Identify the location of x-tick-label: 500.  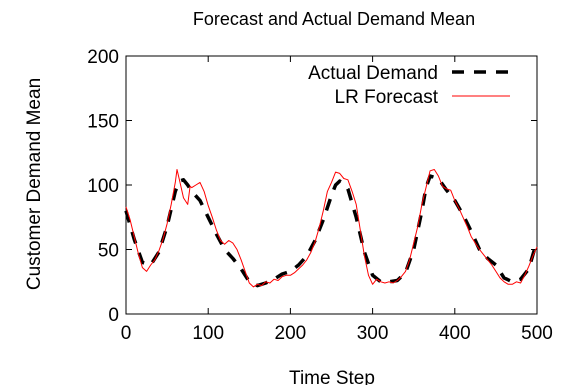
(537, 333).